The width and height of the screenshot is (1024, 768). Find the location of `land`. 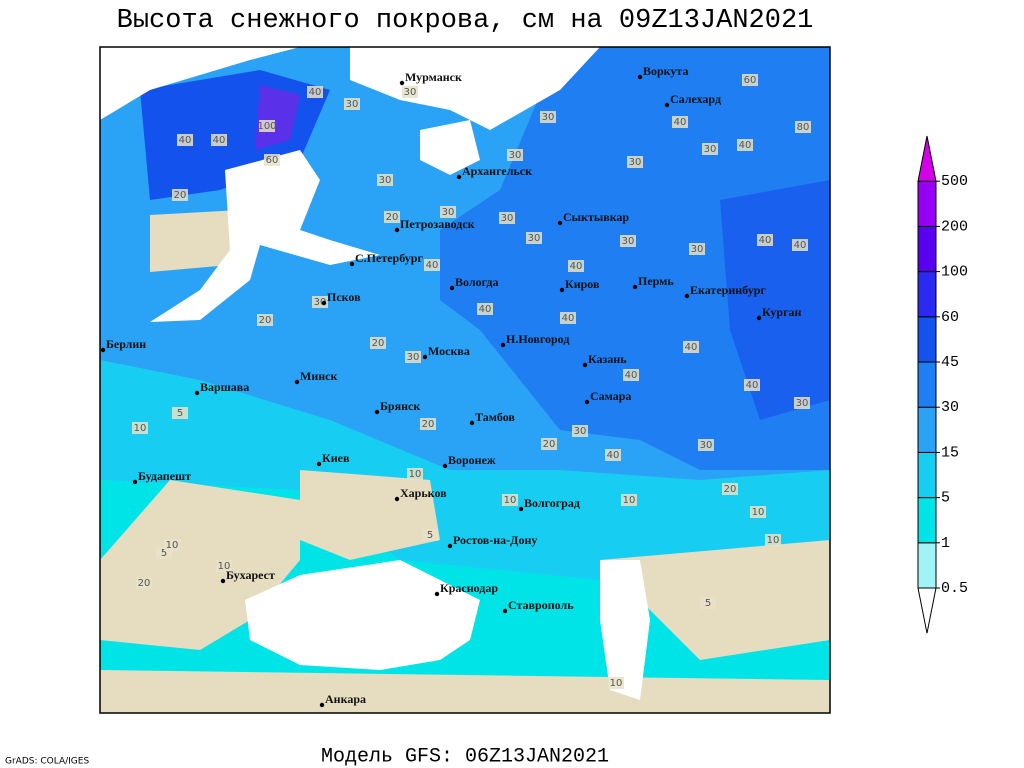

land is located at coordinates (195, 241).